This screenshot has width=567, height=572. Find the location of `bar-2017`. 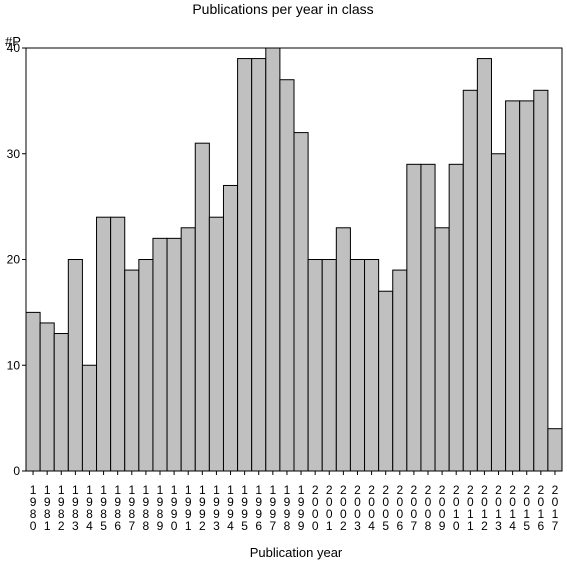

bar-2017 is located at coordinates (555, 450).